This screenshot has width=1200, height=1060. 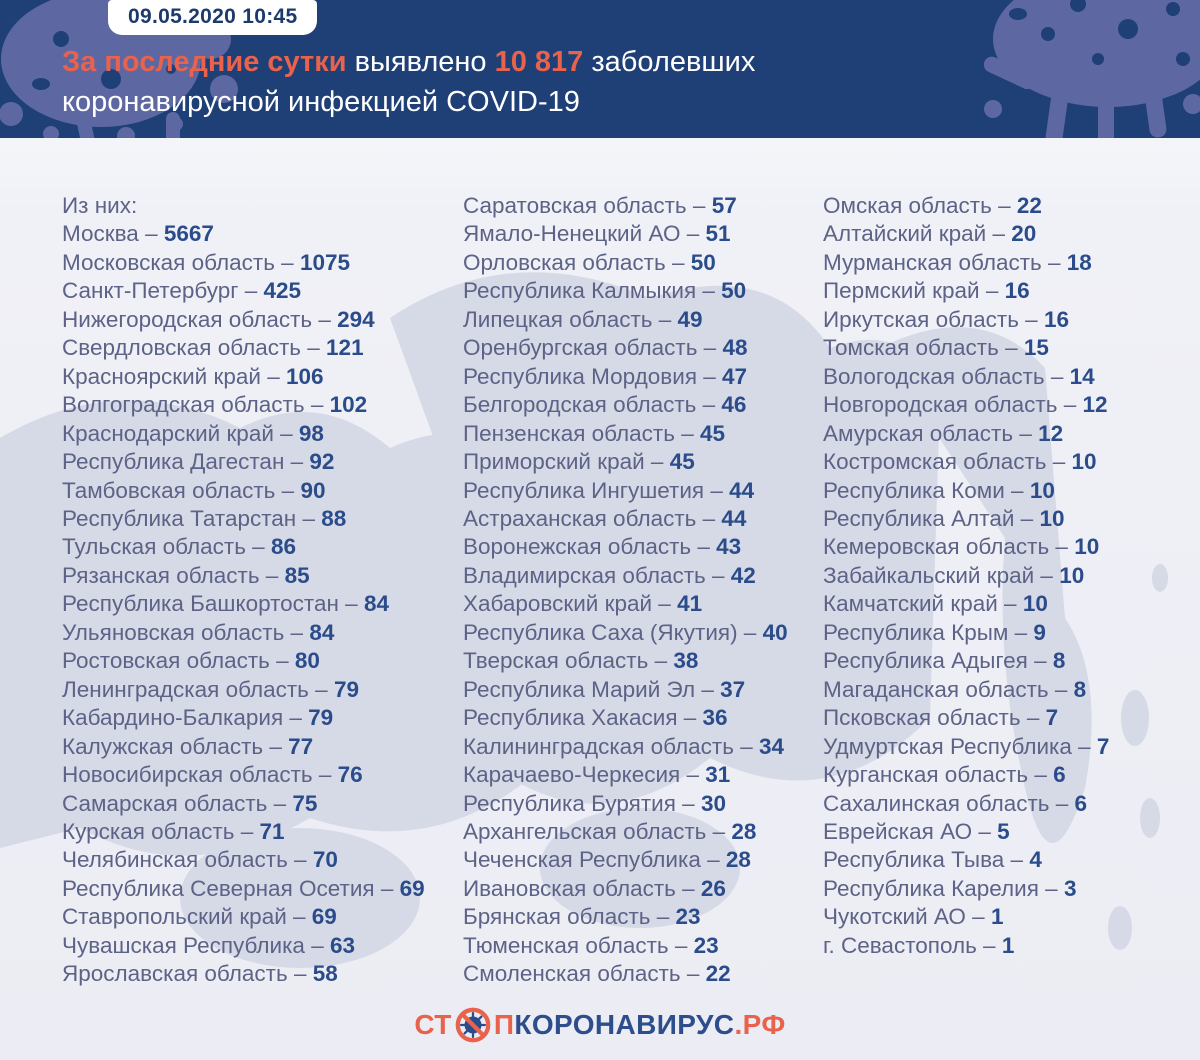 What do you see at coordinates (592, 689) in the screenshot?
I see `region-name: Республика Марий Эл –` at bounding box center [592, 689].